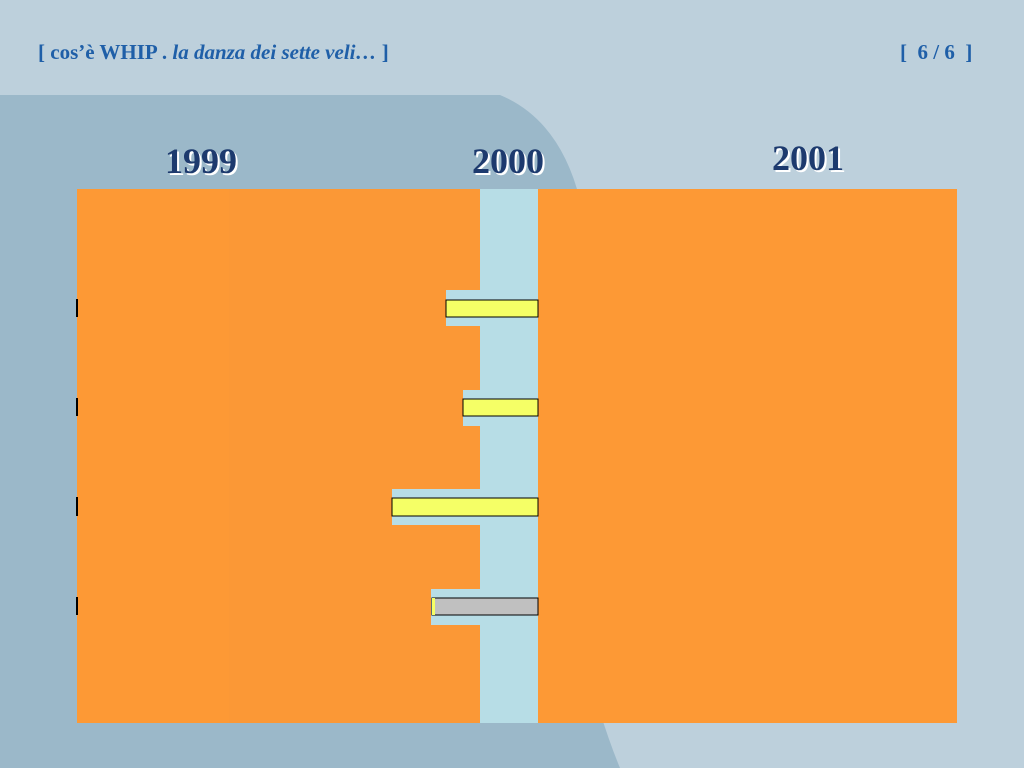 The height and width of the screenshot is (768, 1024). Describe the element at coordinates (808, 158) in the screenshot. I see `year: 2001` at that location.